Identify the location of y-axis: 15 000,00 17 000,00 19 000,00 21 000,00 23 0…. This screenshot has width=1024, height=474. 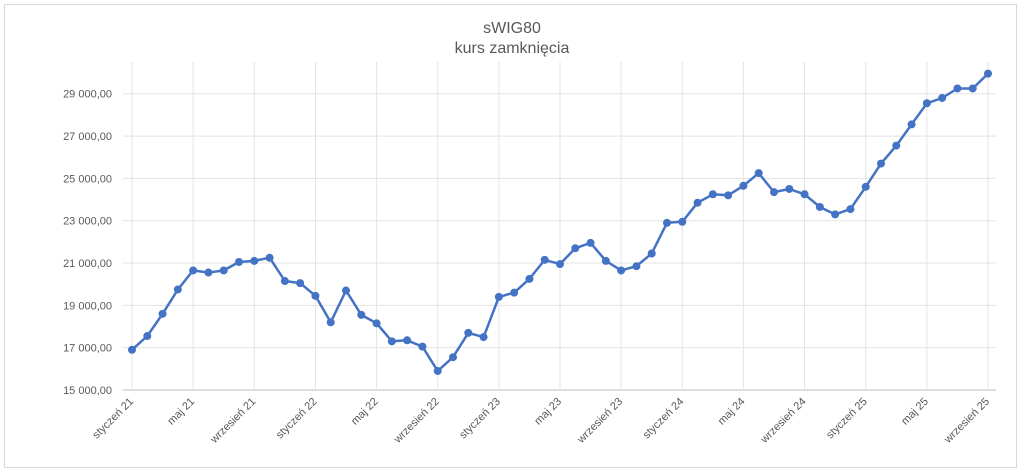
(87, 243).